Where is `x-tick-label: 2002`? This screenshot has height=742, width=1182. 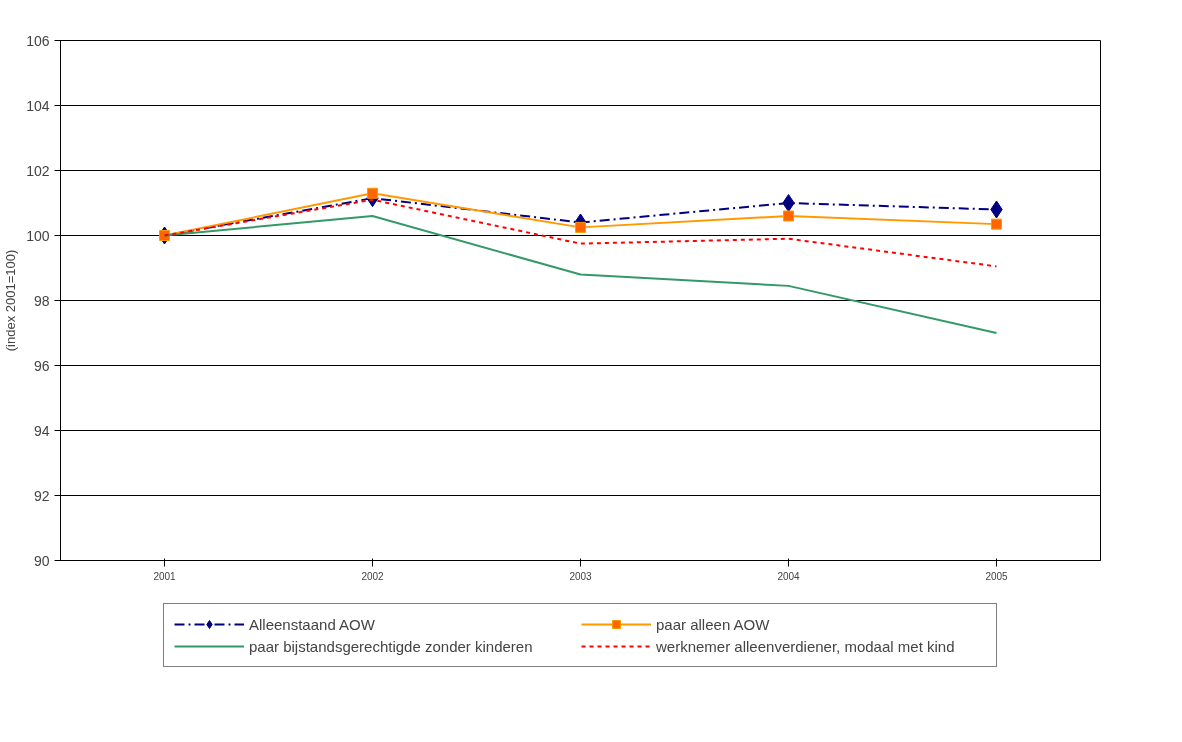 x-tick-label: 2002 is located at coordinates (373, 576).